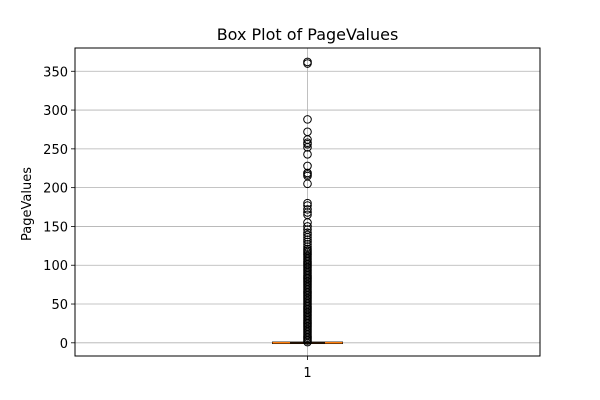  What do you see at coordinates (55, 111) in the screenshot?
I see `y-tick-label: 300` at bounding box center [55, 111].